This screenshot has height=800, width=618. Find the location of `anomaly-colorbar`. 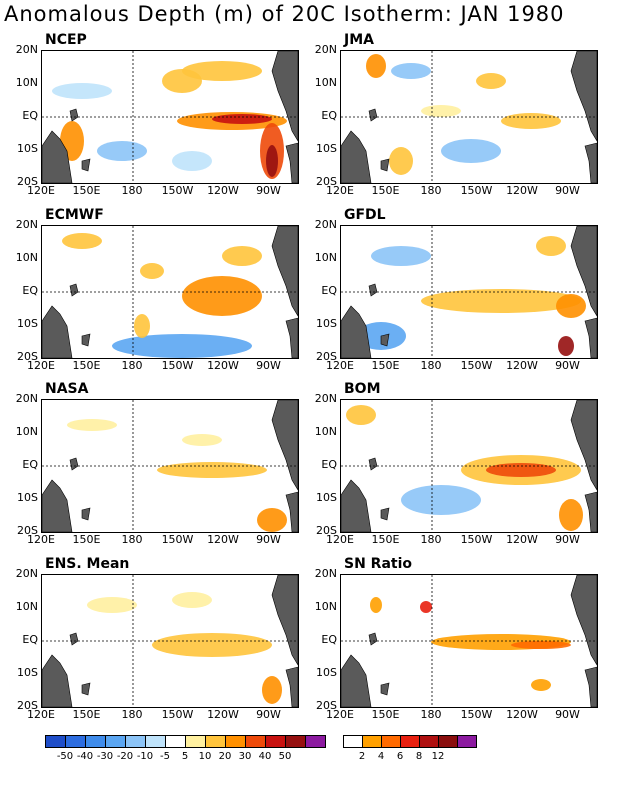

anomaly-colorbar is located at coordinates (185, 741).